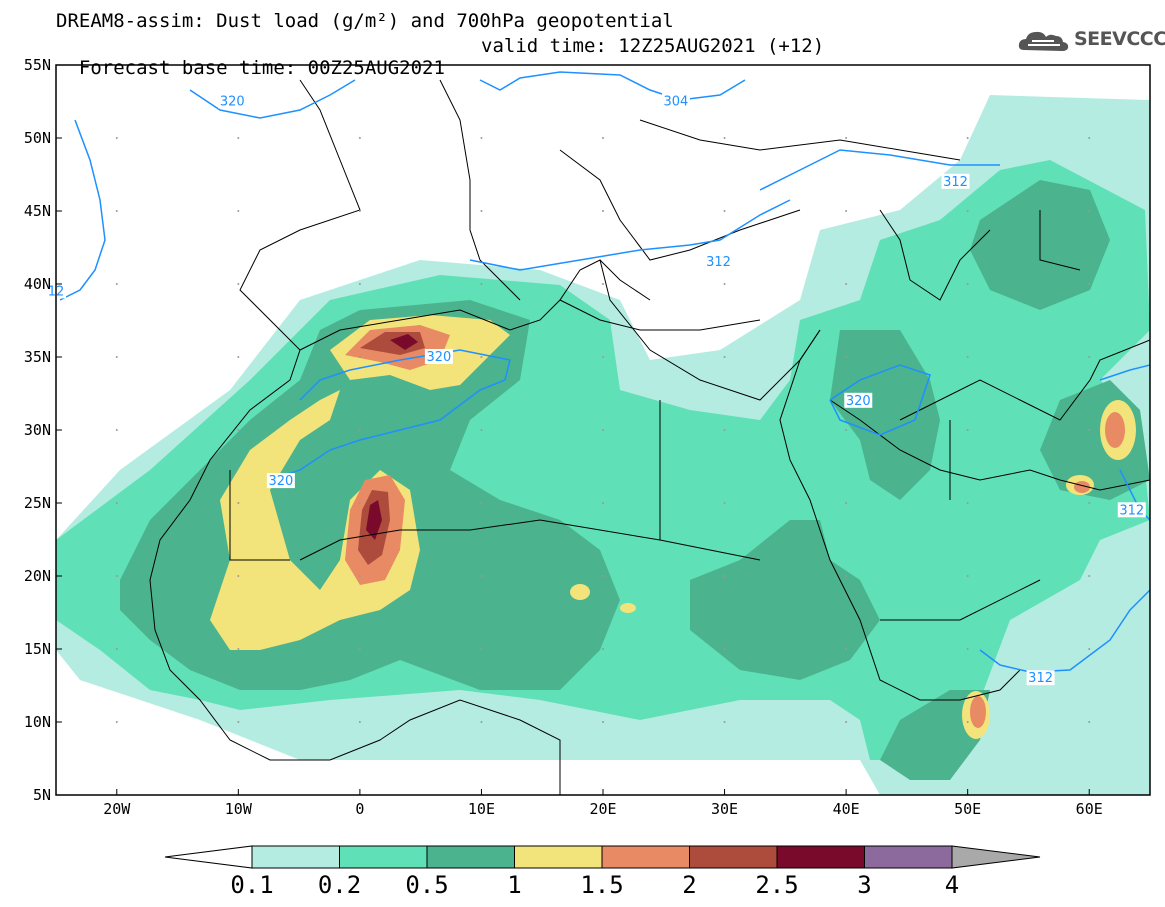 The height and width of the screenshot is (907, 1165). I want to click on colorbar: 0.1 0.2 0.5 1 1.5 2 2.5 3 4, so click(602, 872).